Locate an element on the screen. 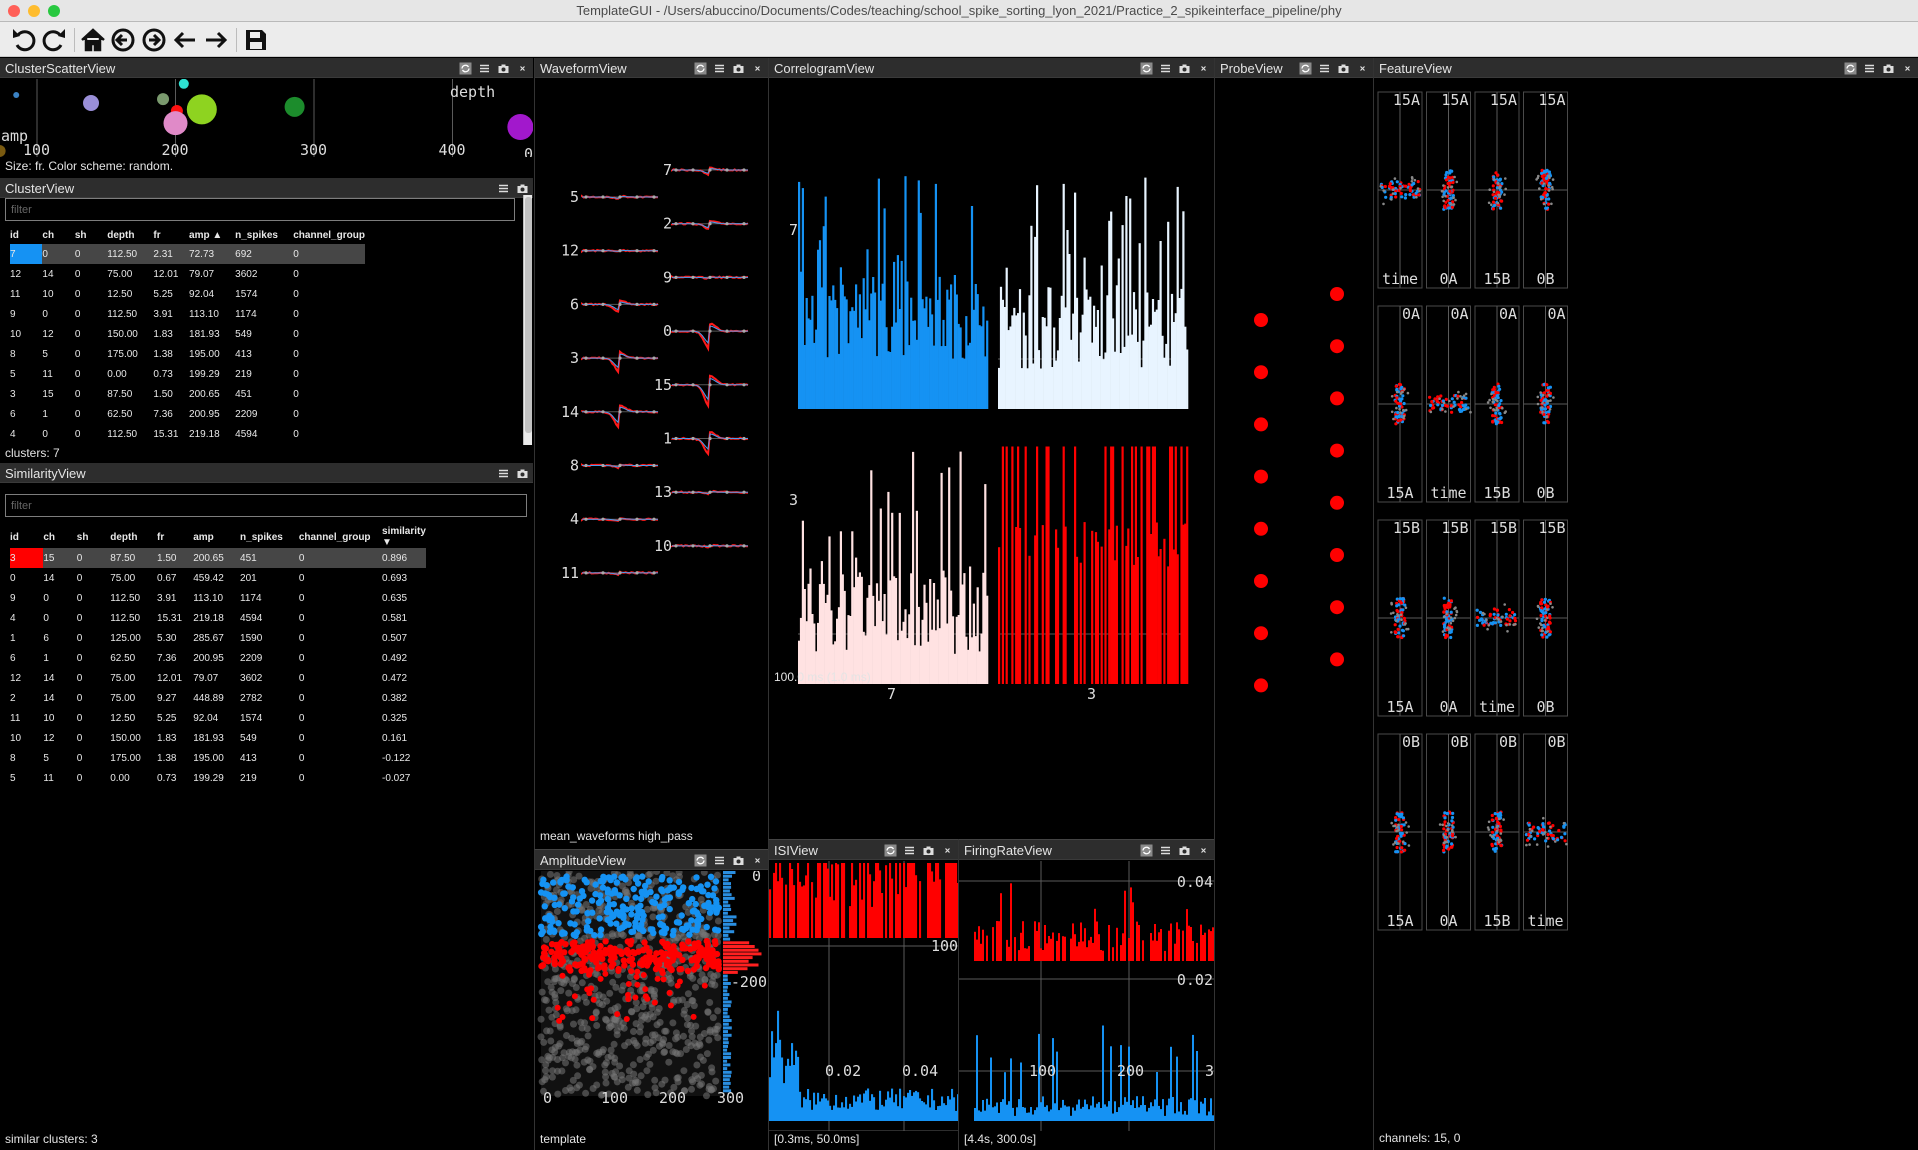 The height and width of the screenshot is (1150, 1918). similarity-column-header: ch is located at coordinates (49, 537).